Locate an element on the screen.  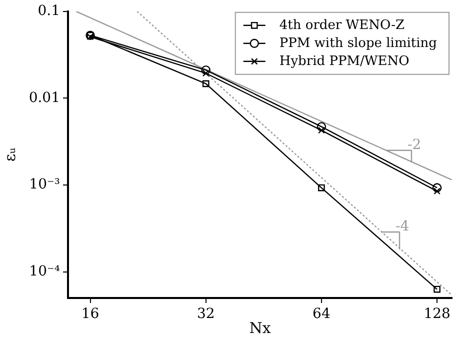
legend-label: 4th order WENO-Z is located at coordinates (342, 25).